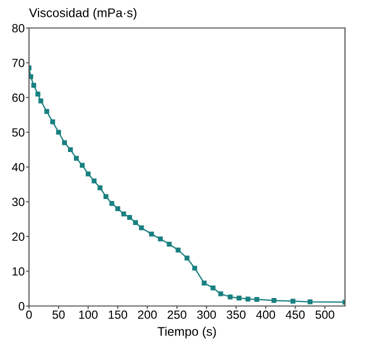 This screenshot has width=376, height=345. I want to click on y-axis-title: Viscosidad (mPa·s), so click(82, 14).